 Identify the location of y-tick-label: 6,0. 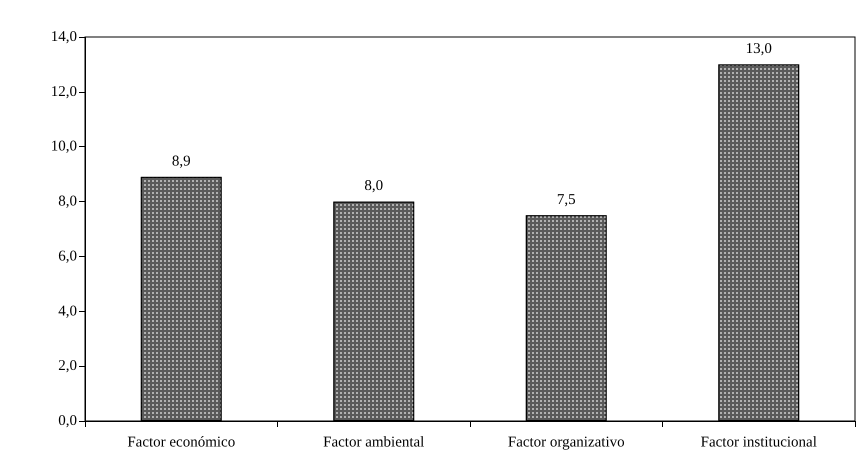
(67, 256).